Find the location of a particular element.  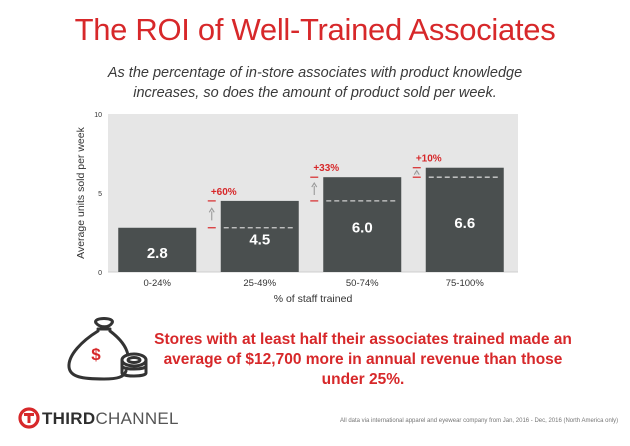

x-axis-label: % of staff trained is located at coordinates (313, 299).